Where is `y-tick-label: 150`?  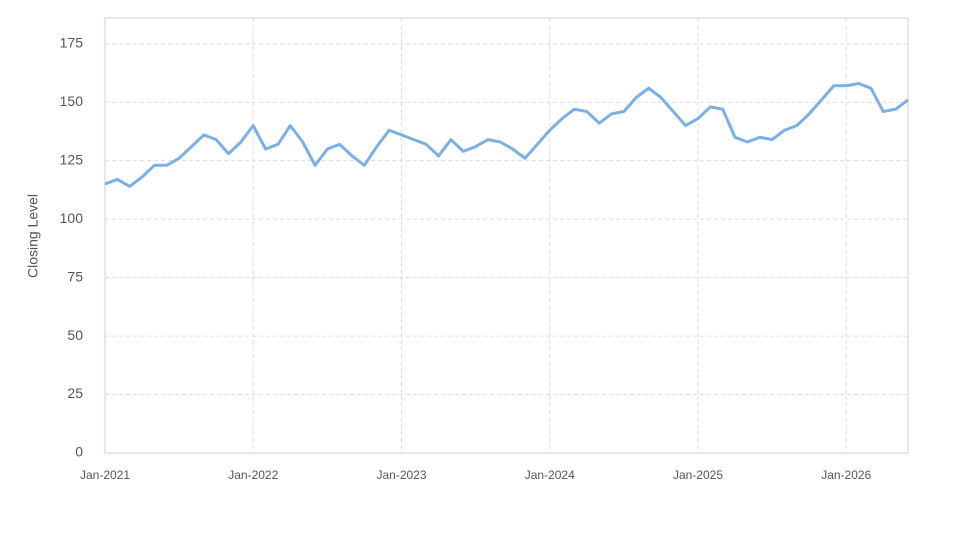
y-tick-label: 150 is located at coordinates (72, 101).